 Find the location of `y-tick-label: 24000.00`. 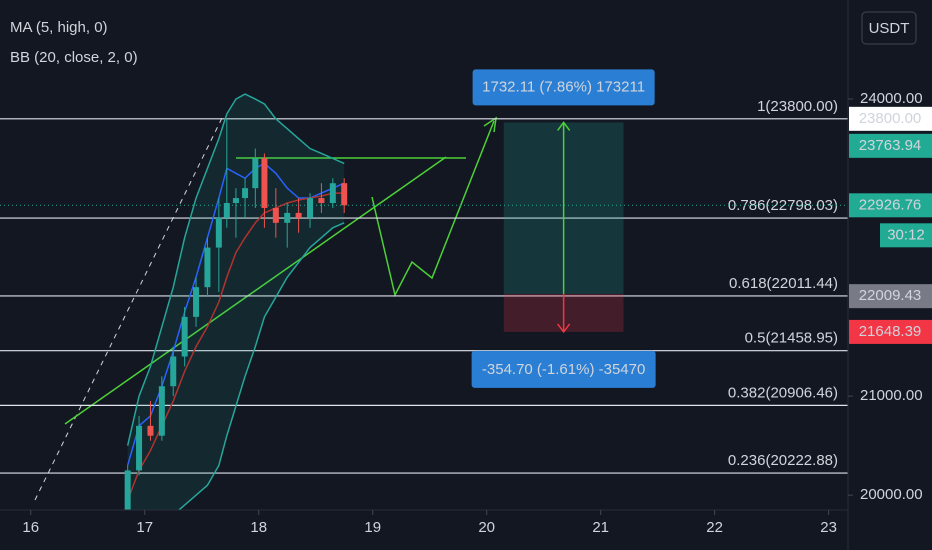

y-tick-label: 24000.00 is located at coordinates (891, 98).